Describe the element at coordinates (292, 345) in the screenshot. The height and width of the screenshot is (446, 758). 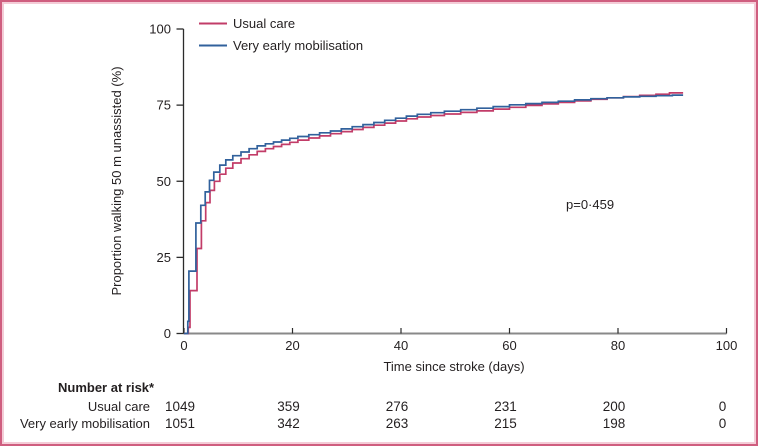
I see `x-tick-label: 20` at that location.